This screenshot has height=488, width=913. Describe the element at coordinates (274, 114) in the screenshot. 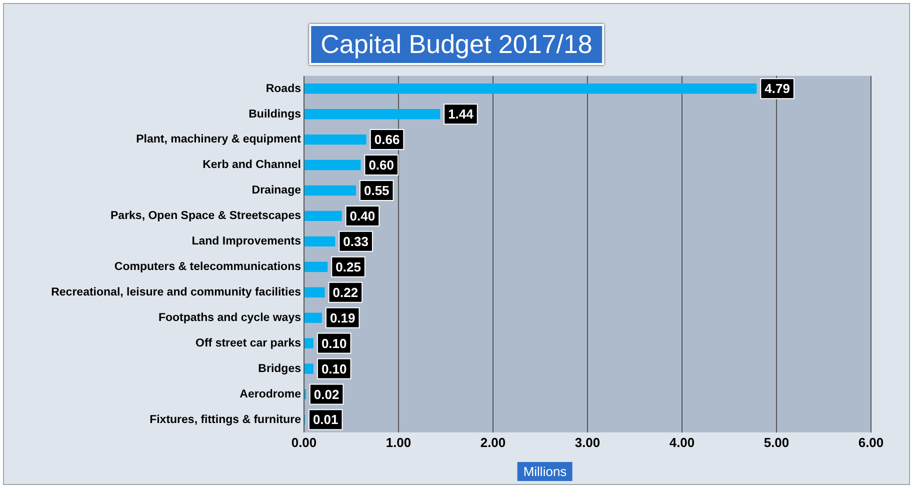

I see `y-tick-label: Buildings` at that location.